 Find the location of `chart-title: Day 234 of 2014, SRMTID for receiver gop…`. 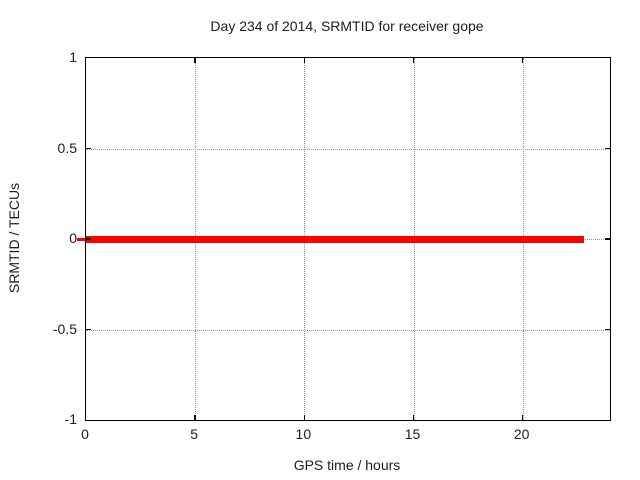

chart-title: Day 234 of 2014, SRMTID for receiver gop… is located at coordinates (347, 26).